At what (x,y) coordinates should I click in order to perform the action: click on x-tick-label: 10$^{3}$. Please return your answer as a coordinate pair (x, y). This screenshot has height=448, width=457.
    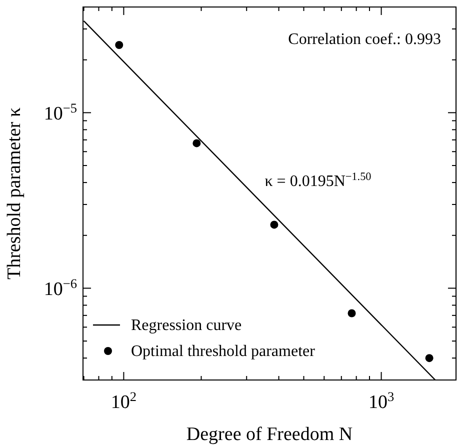
    Looking at the image, I should click on (381, 400).